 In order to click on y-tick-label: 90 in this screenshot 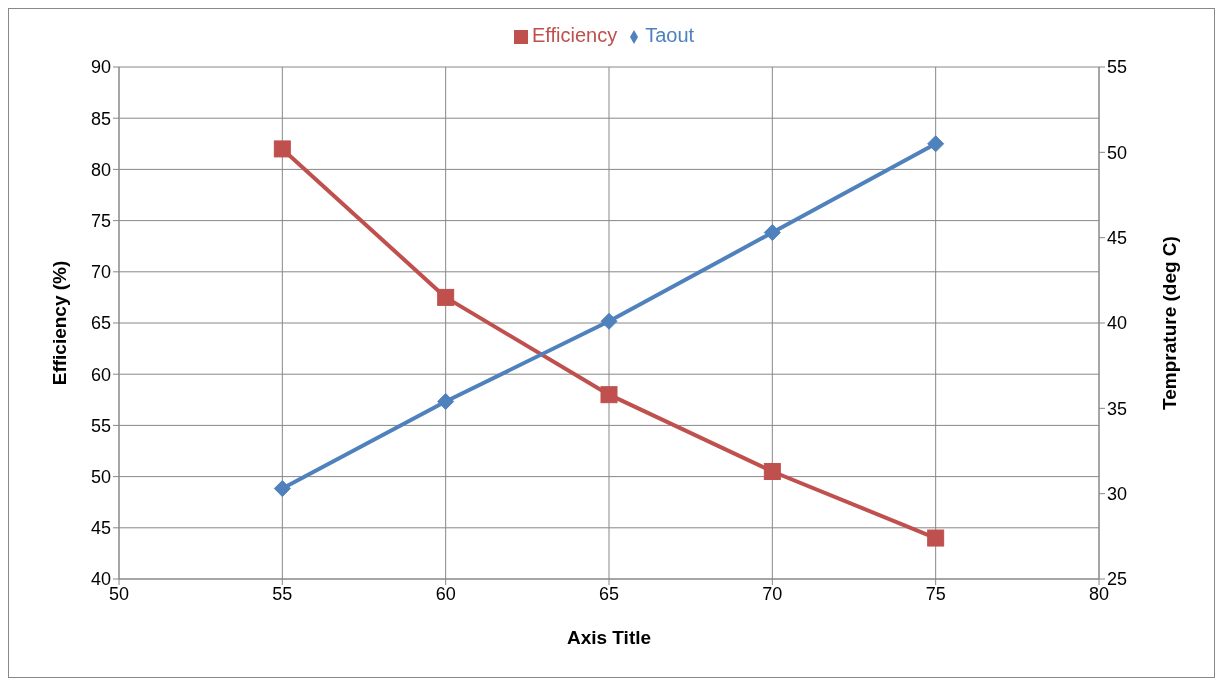, I will do `click(100, 67)`.